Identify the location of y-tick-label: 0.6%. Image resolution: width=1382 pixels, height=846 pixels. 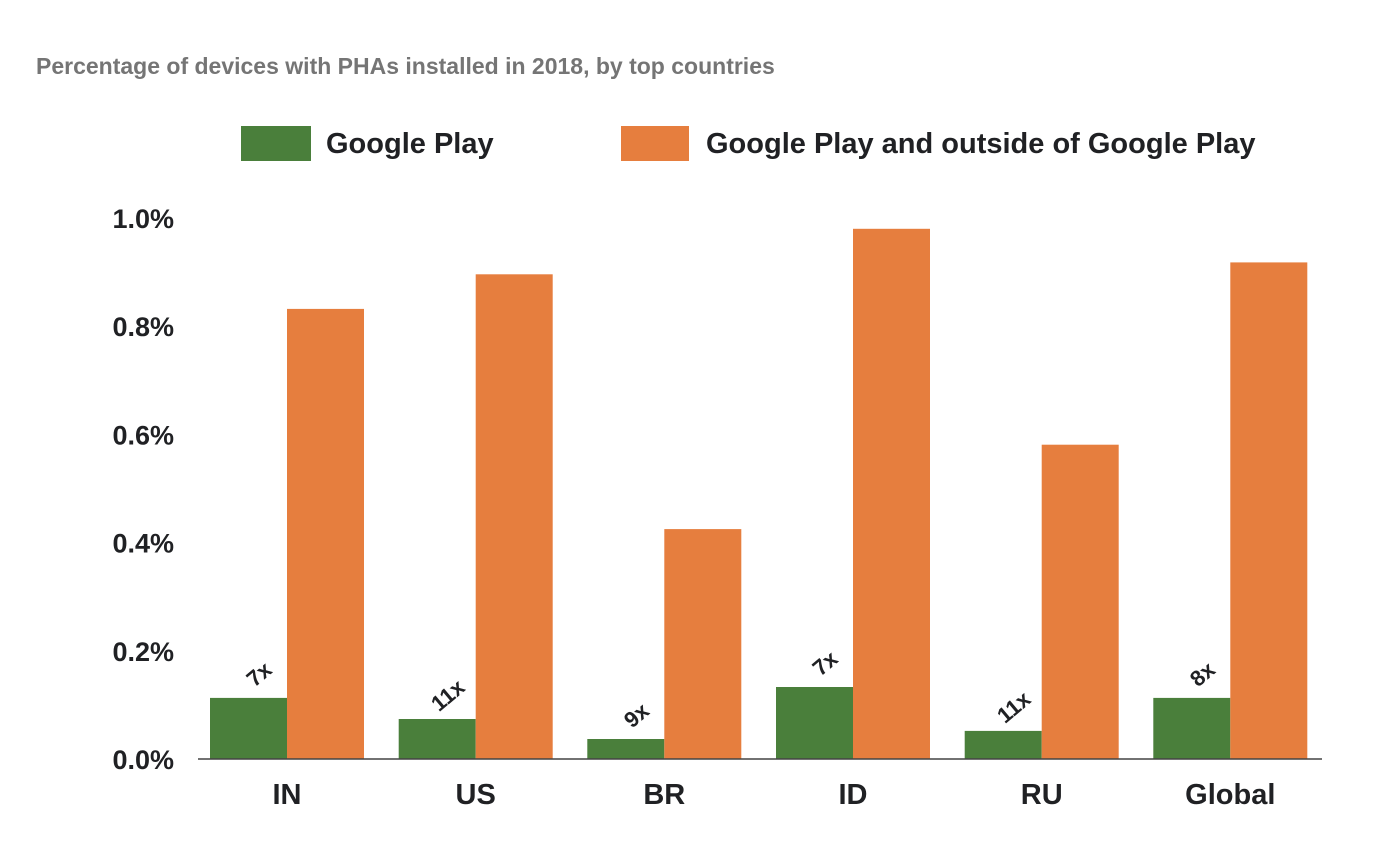
(143, 435).